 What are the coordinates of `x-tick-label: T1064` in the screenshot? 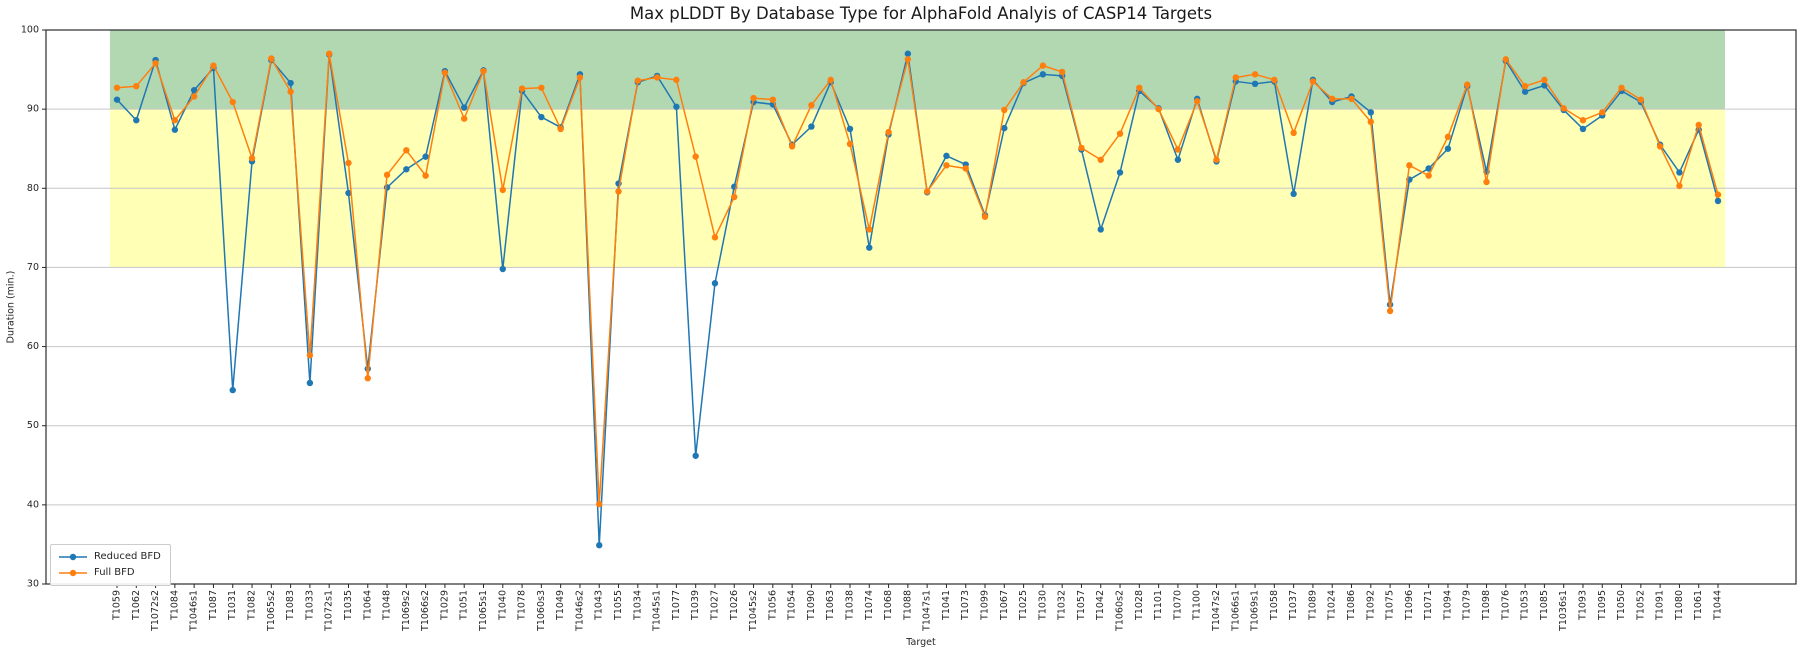 It's located at (367, 605).